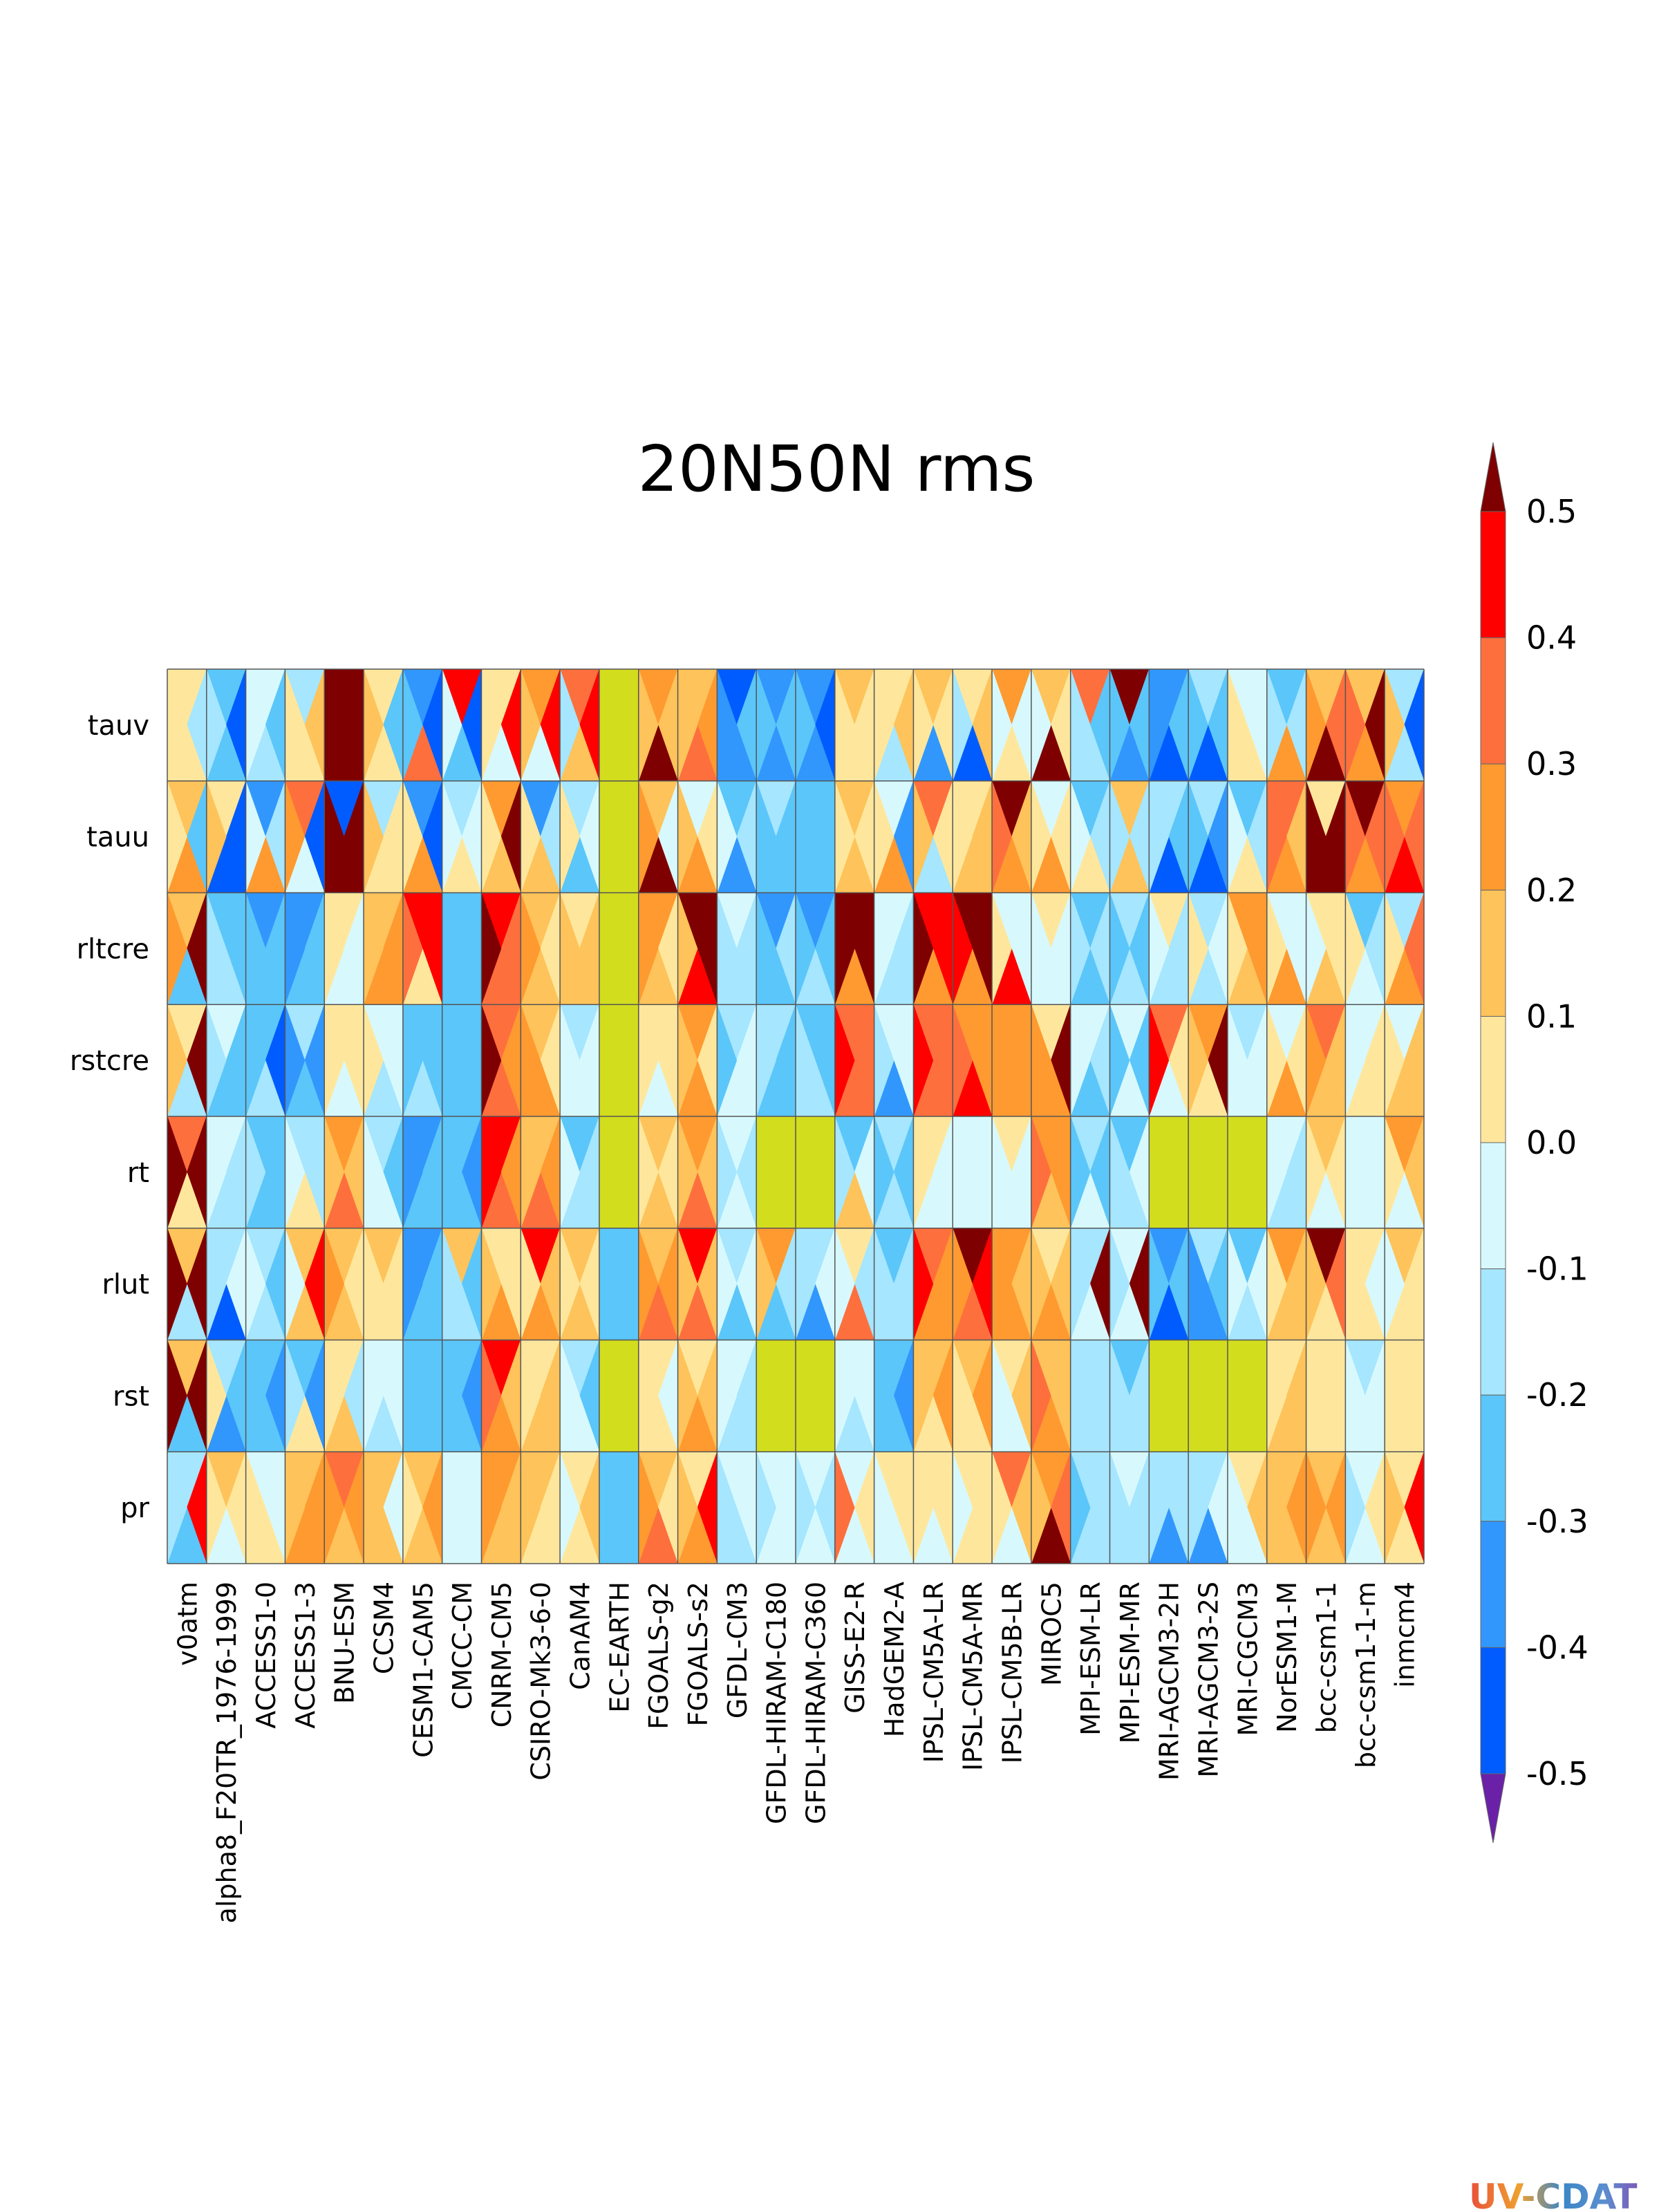 The width and height of the screenshot is (1659, 2212). What do you see at coordinates (1248, 1659) in the screenshot?
I see `column-label-MRI-CGCM3: MRI-CGCM3` at bounding box center [1248, 1659].